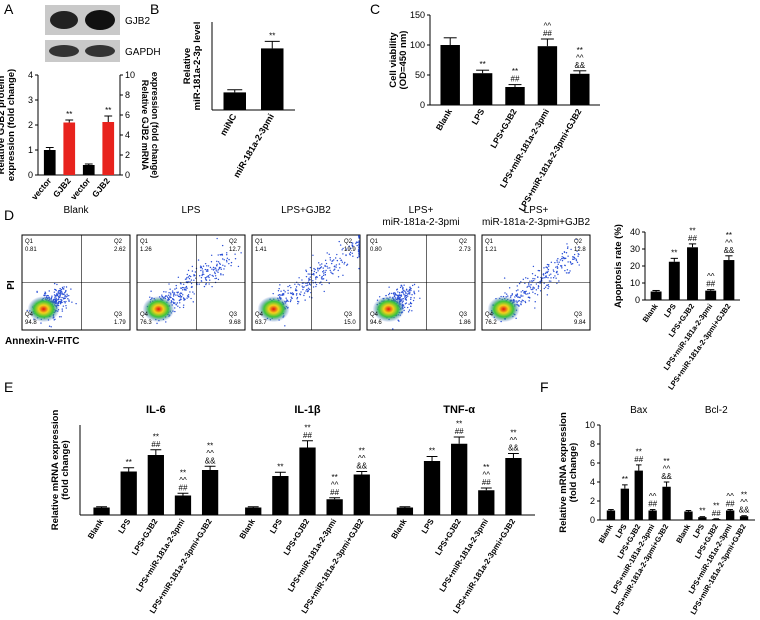 This screenshot has width=760, height=620. I want to click on y-tick-label: 100, so click(417, 45).